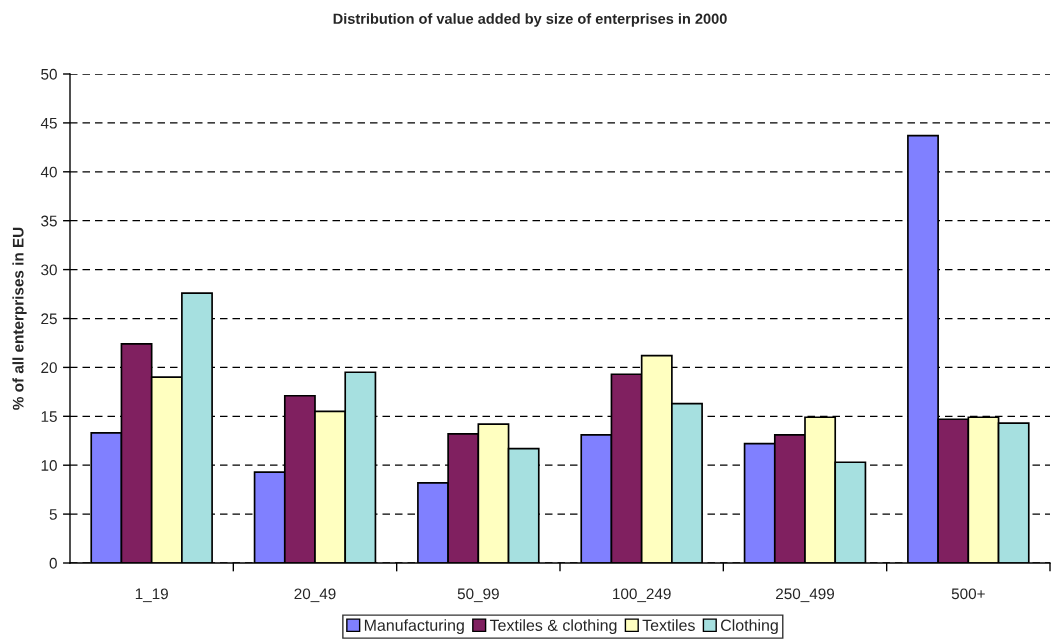 Image resolution: width=1052 pixels, height=640 pixels. I want to click on legend-label: Manufacturing, so click(414, 627).